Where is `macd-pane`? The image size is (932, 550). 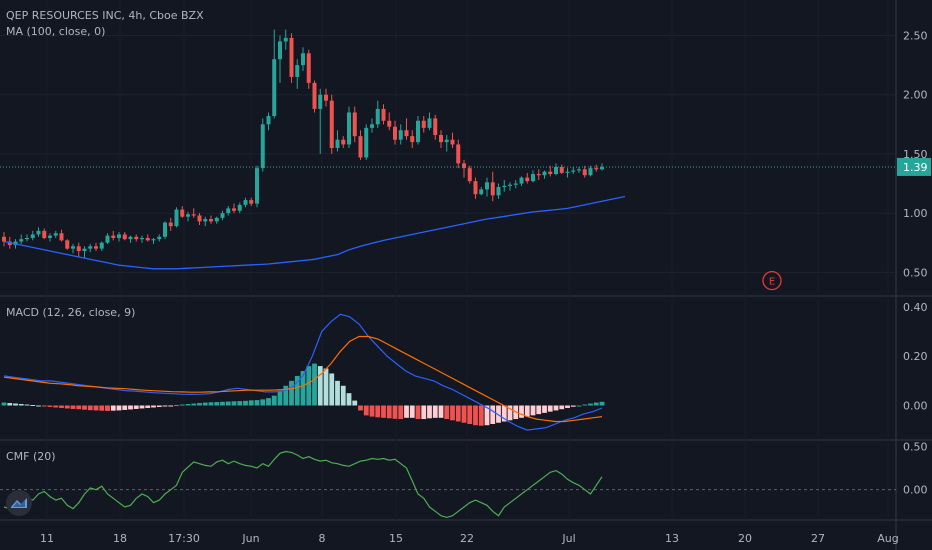
macd-pane is located at coordinates (303, 372).